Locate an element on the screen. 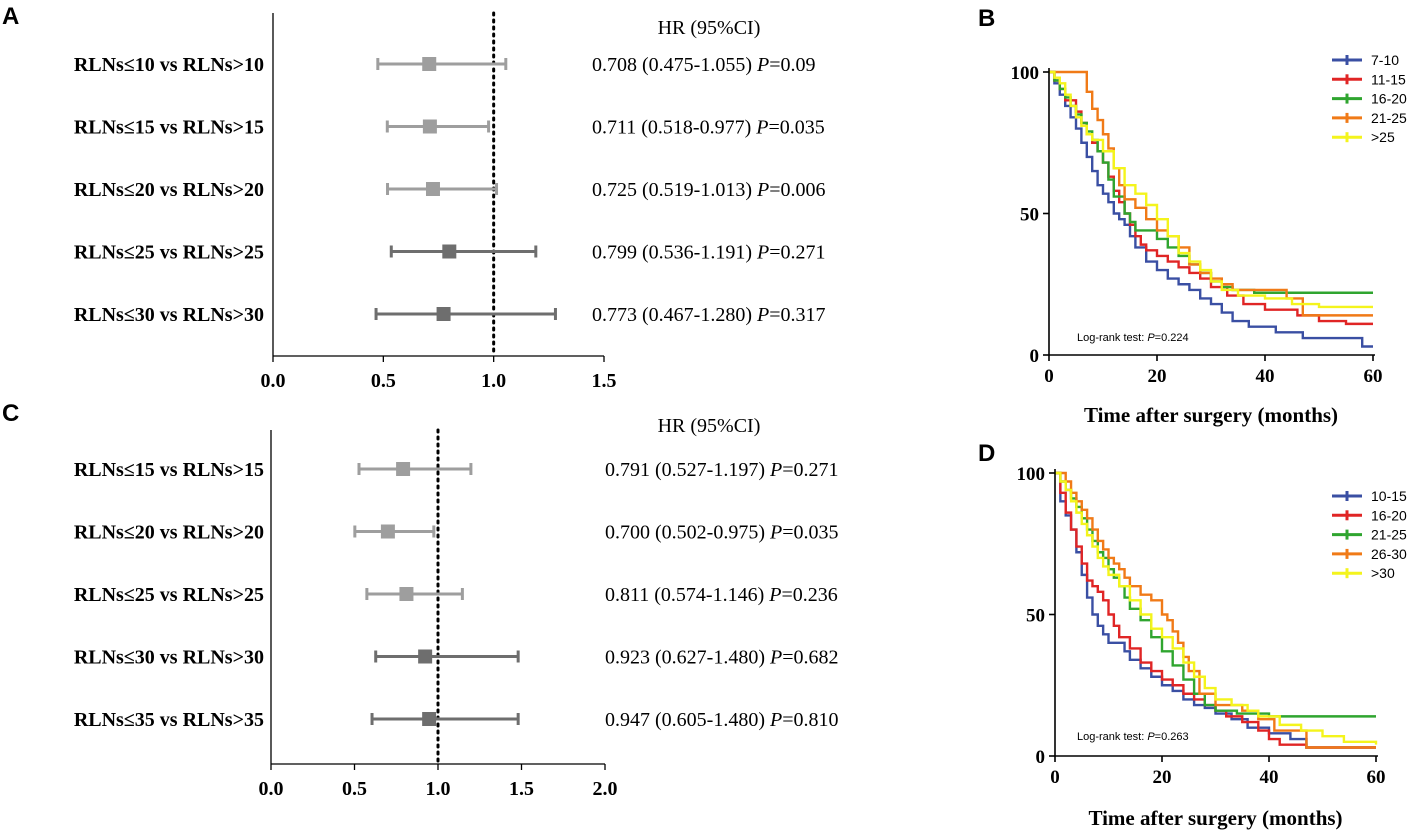 The image size is (1420, 831). x-tick-label: 2.0 is located at coordinates (605, 789).